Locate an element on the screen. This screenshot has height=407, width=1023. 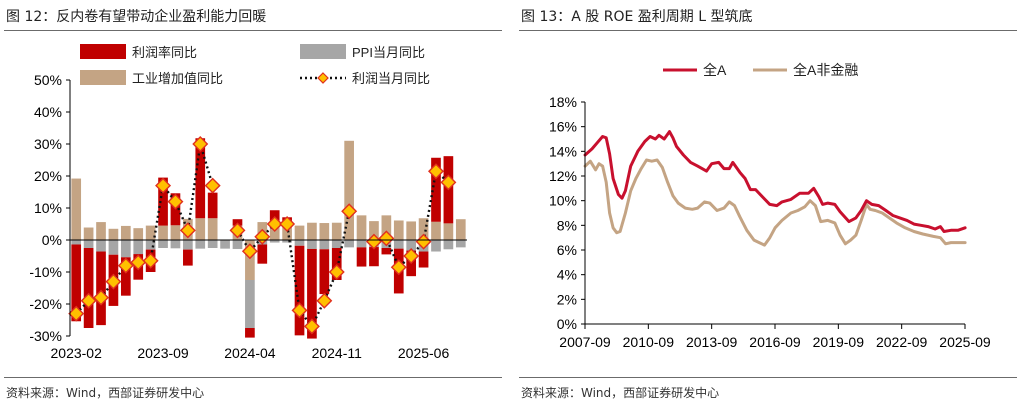
legend-label: PPI当月同比 is located at coordinates (388, 52).